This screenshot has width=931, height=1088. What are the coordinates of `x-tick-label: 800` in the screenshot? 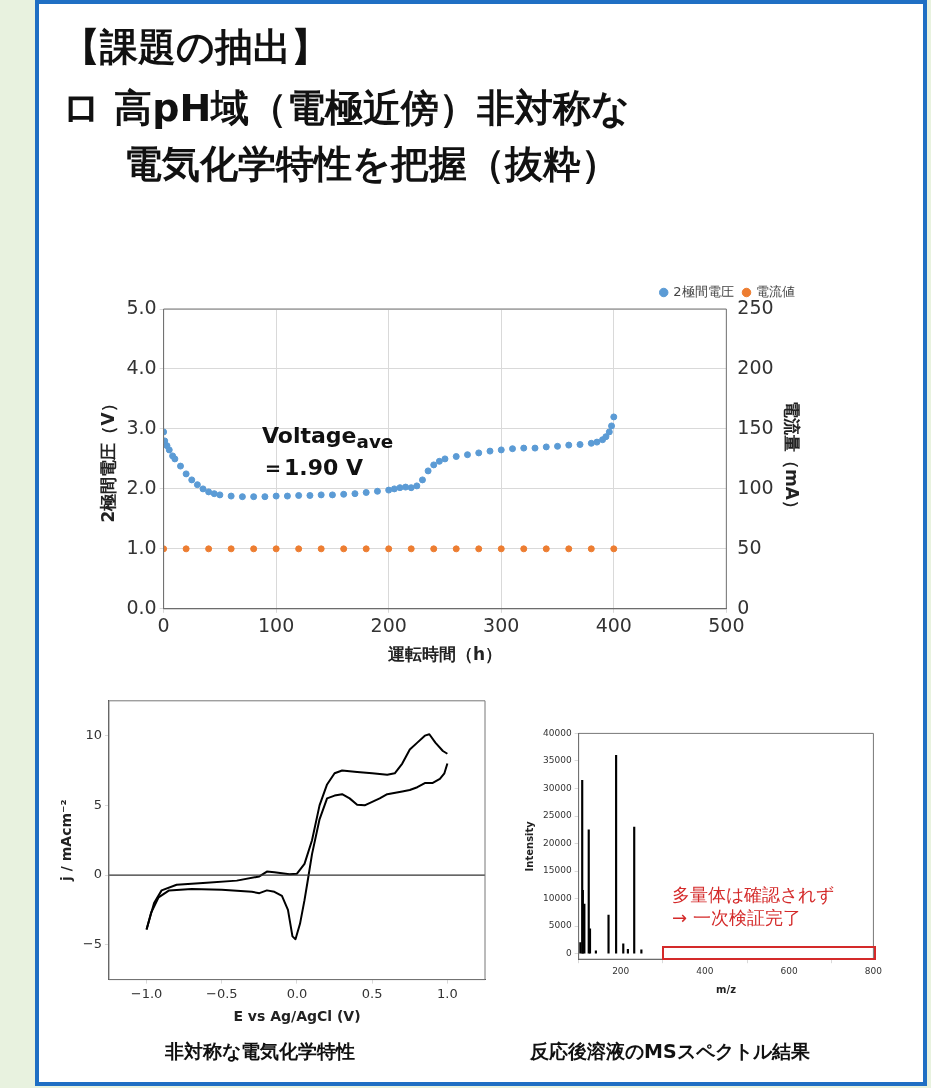 It's located at (873, 970).